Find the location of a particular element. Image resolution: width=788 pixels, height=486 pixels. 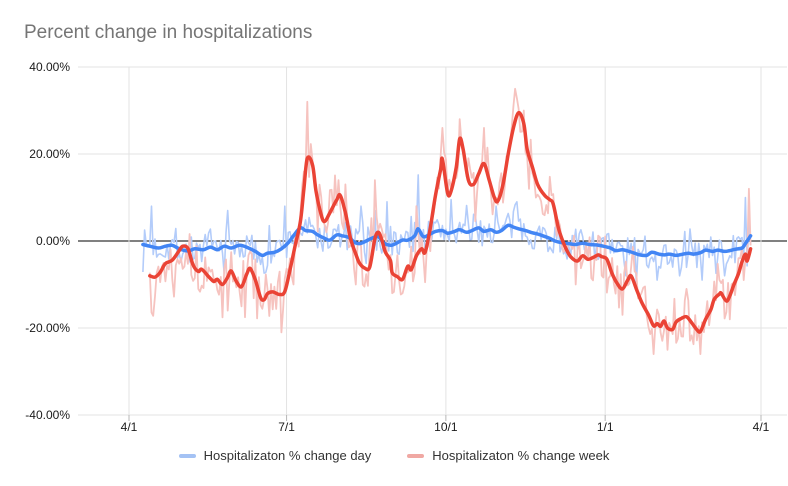

y-axis-tick-label: 20.00% is located at coordinates (49, 154).